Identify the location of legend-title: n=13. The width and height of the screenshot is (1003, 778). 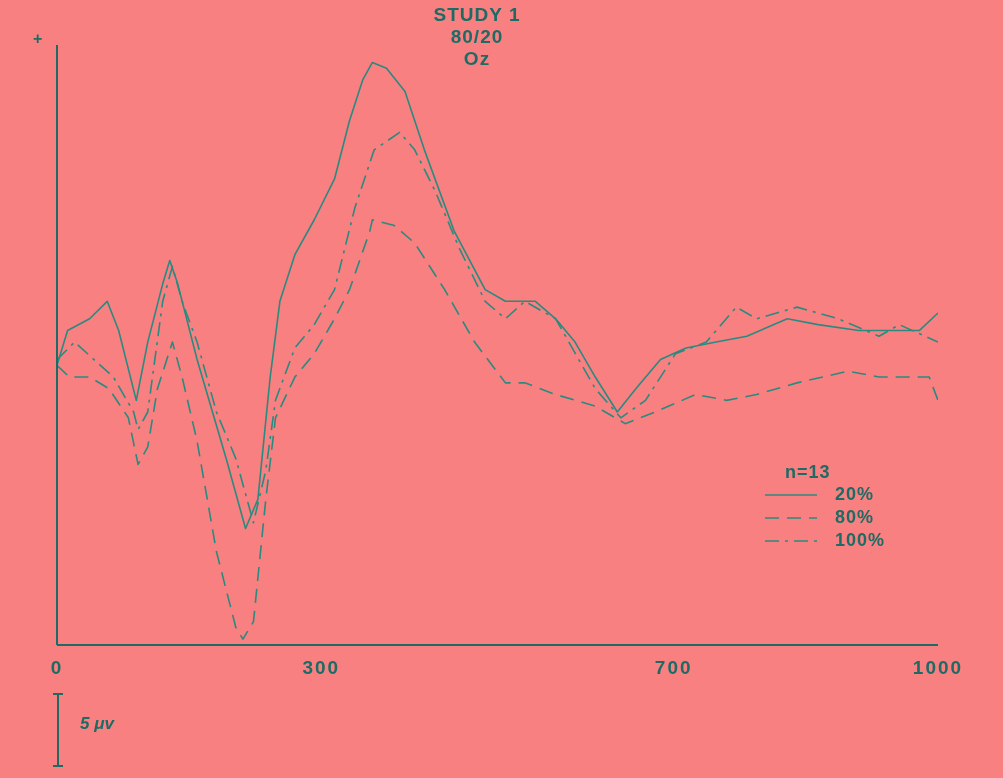
(808, 472).